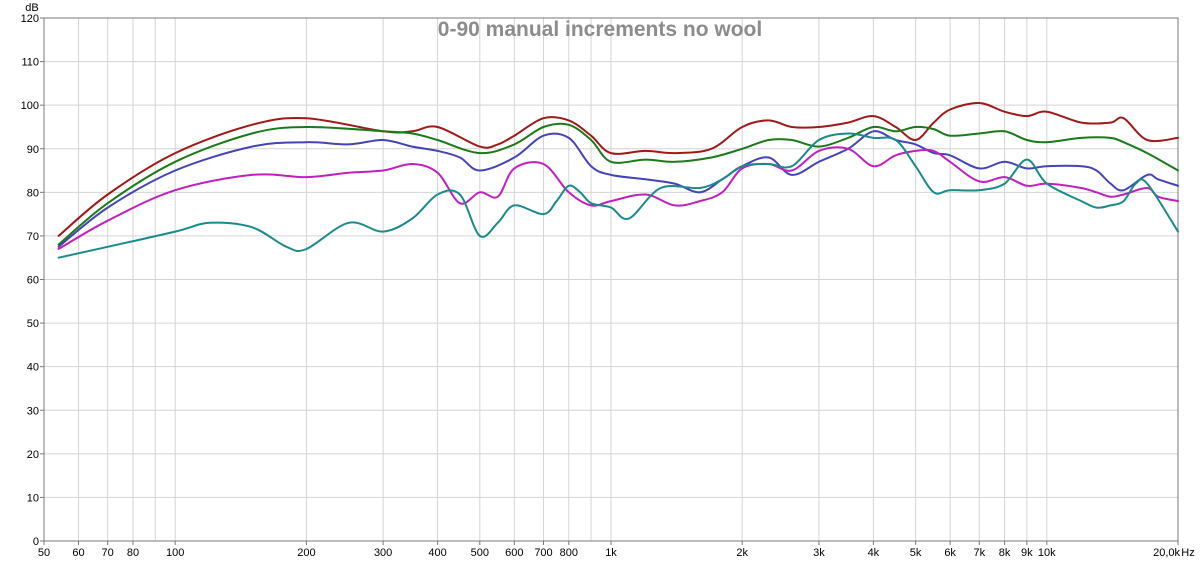 The height and width of the screenshot is (564, 1200). I want to click on y-tick-label: 100, so click(30, 106).